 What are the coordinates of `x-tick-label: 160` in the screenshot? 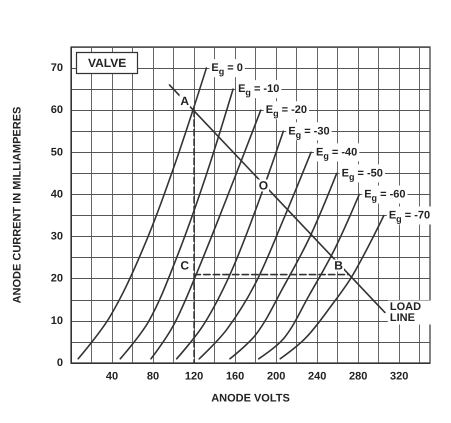 It's located at (235, 376).